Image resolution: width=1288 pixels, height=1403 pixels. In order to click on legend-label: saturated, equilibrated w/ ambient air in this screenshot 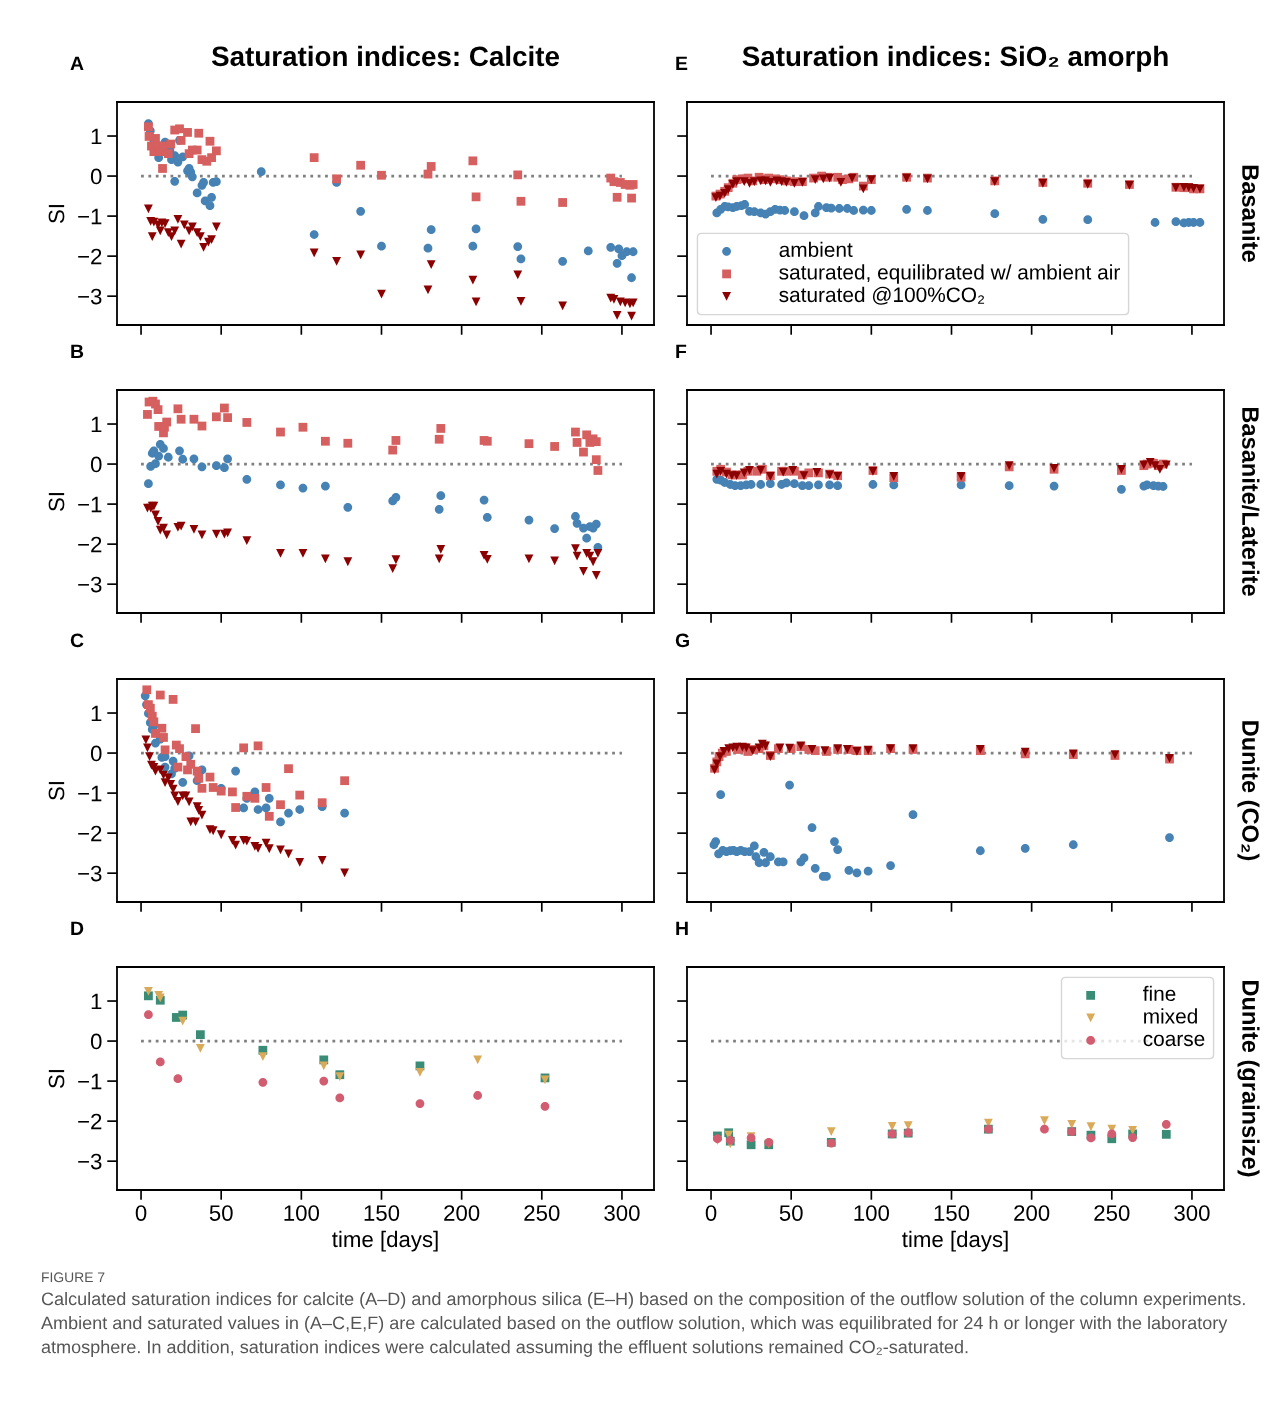, I will do `click(949, 274)`.